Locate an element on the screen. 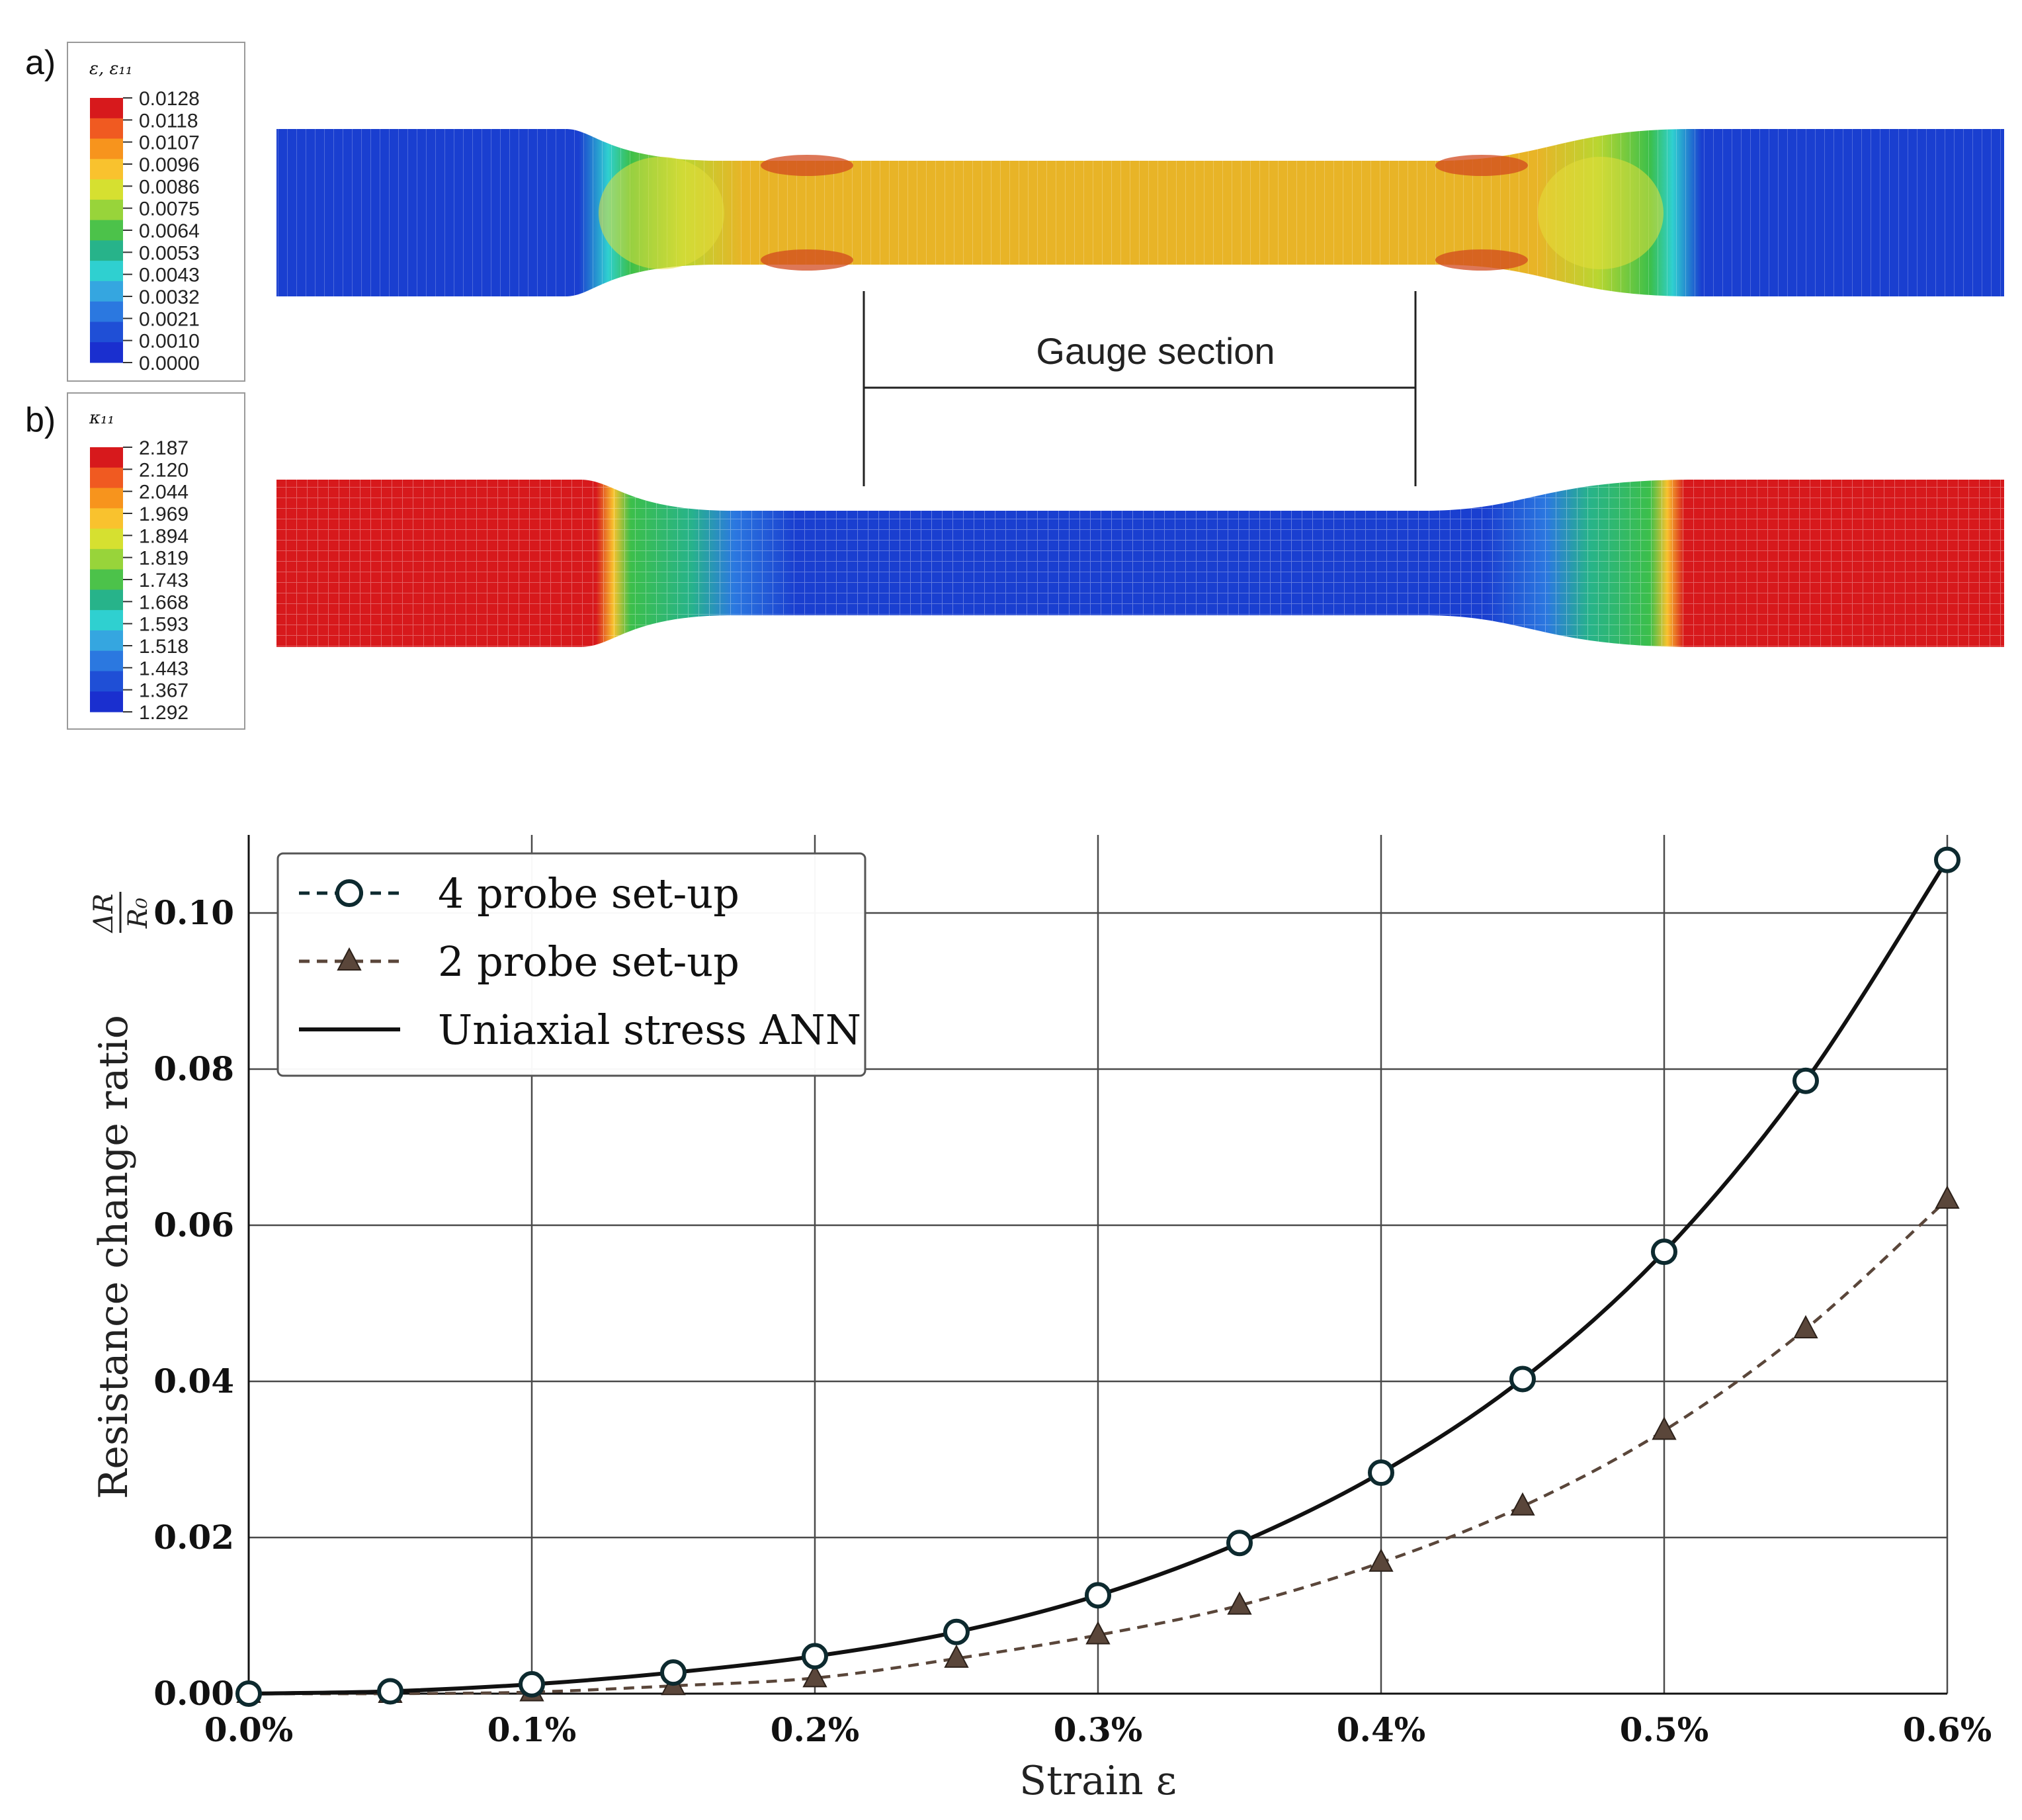  y-tick-label-5: 0.10 is located at coordinates (193, 913).